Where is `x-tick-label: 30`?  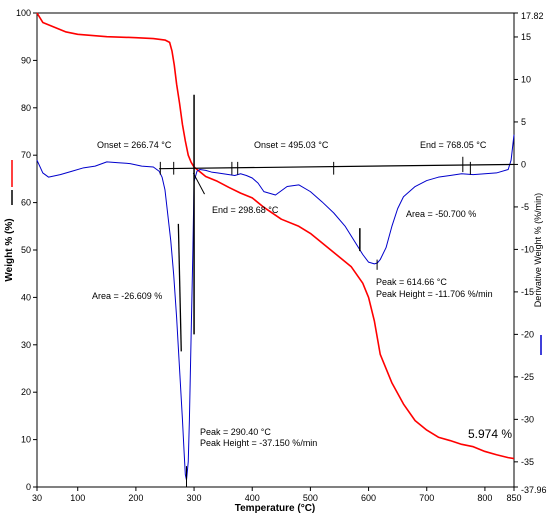 x-tick-label: 30 is located at coordinates (37, 498).